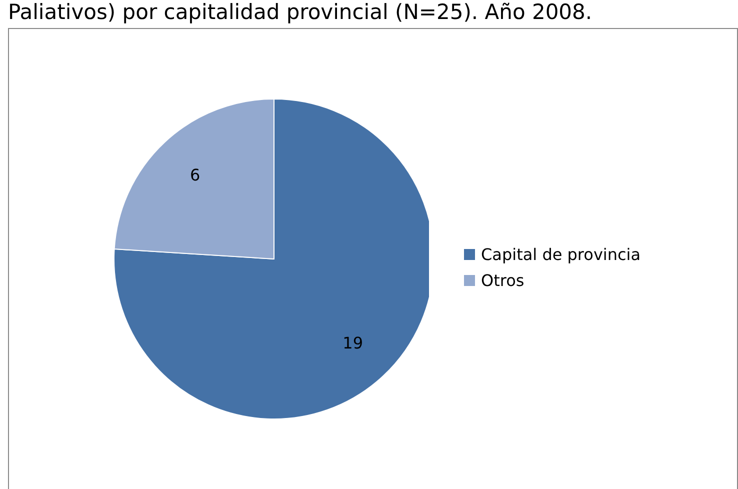  I want to click on data-label: 19, so click(353, 342).